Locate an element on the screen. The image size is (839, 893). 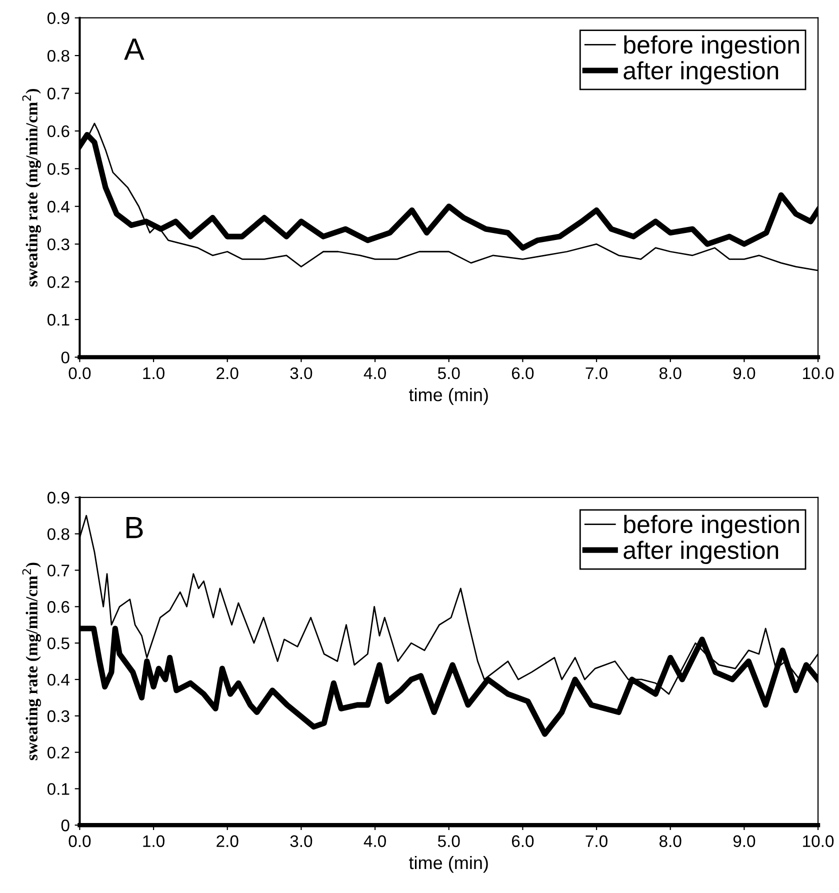
annotation: B is located at coordinates (134, 527).